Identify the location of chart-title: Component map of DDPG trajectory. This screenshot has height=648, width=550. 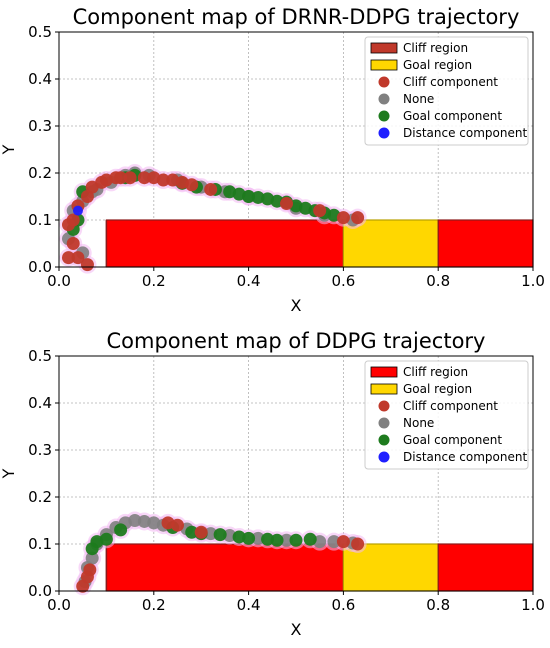
(296, 341).